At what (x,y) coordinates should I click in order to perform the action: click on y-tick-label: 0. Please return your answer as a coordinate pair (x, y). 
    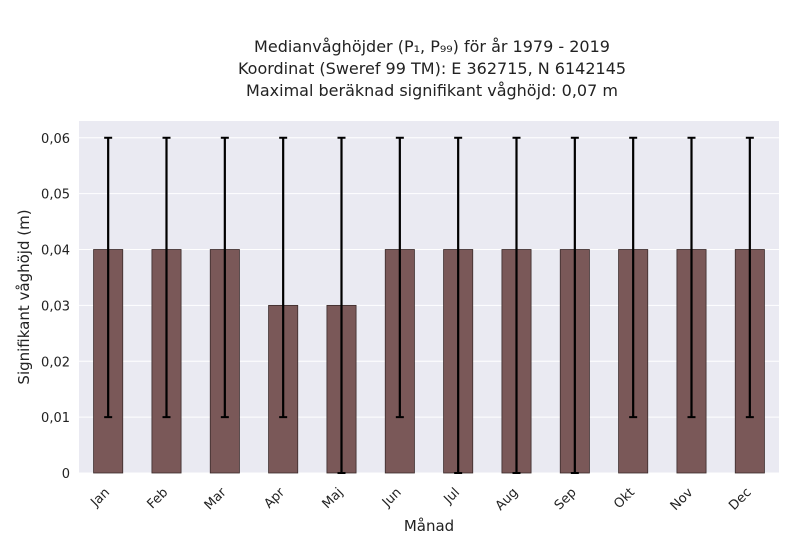
    Looking at the image, I should click on (66, 474).